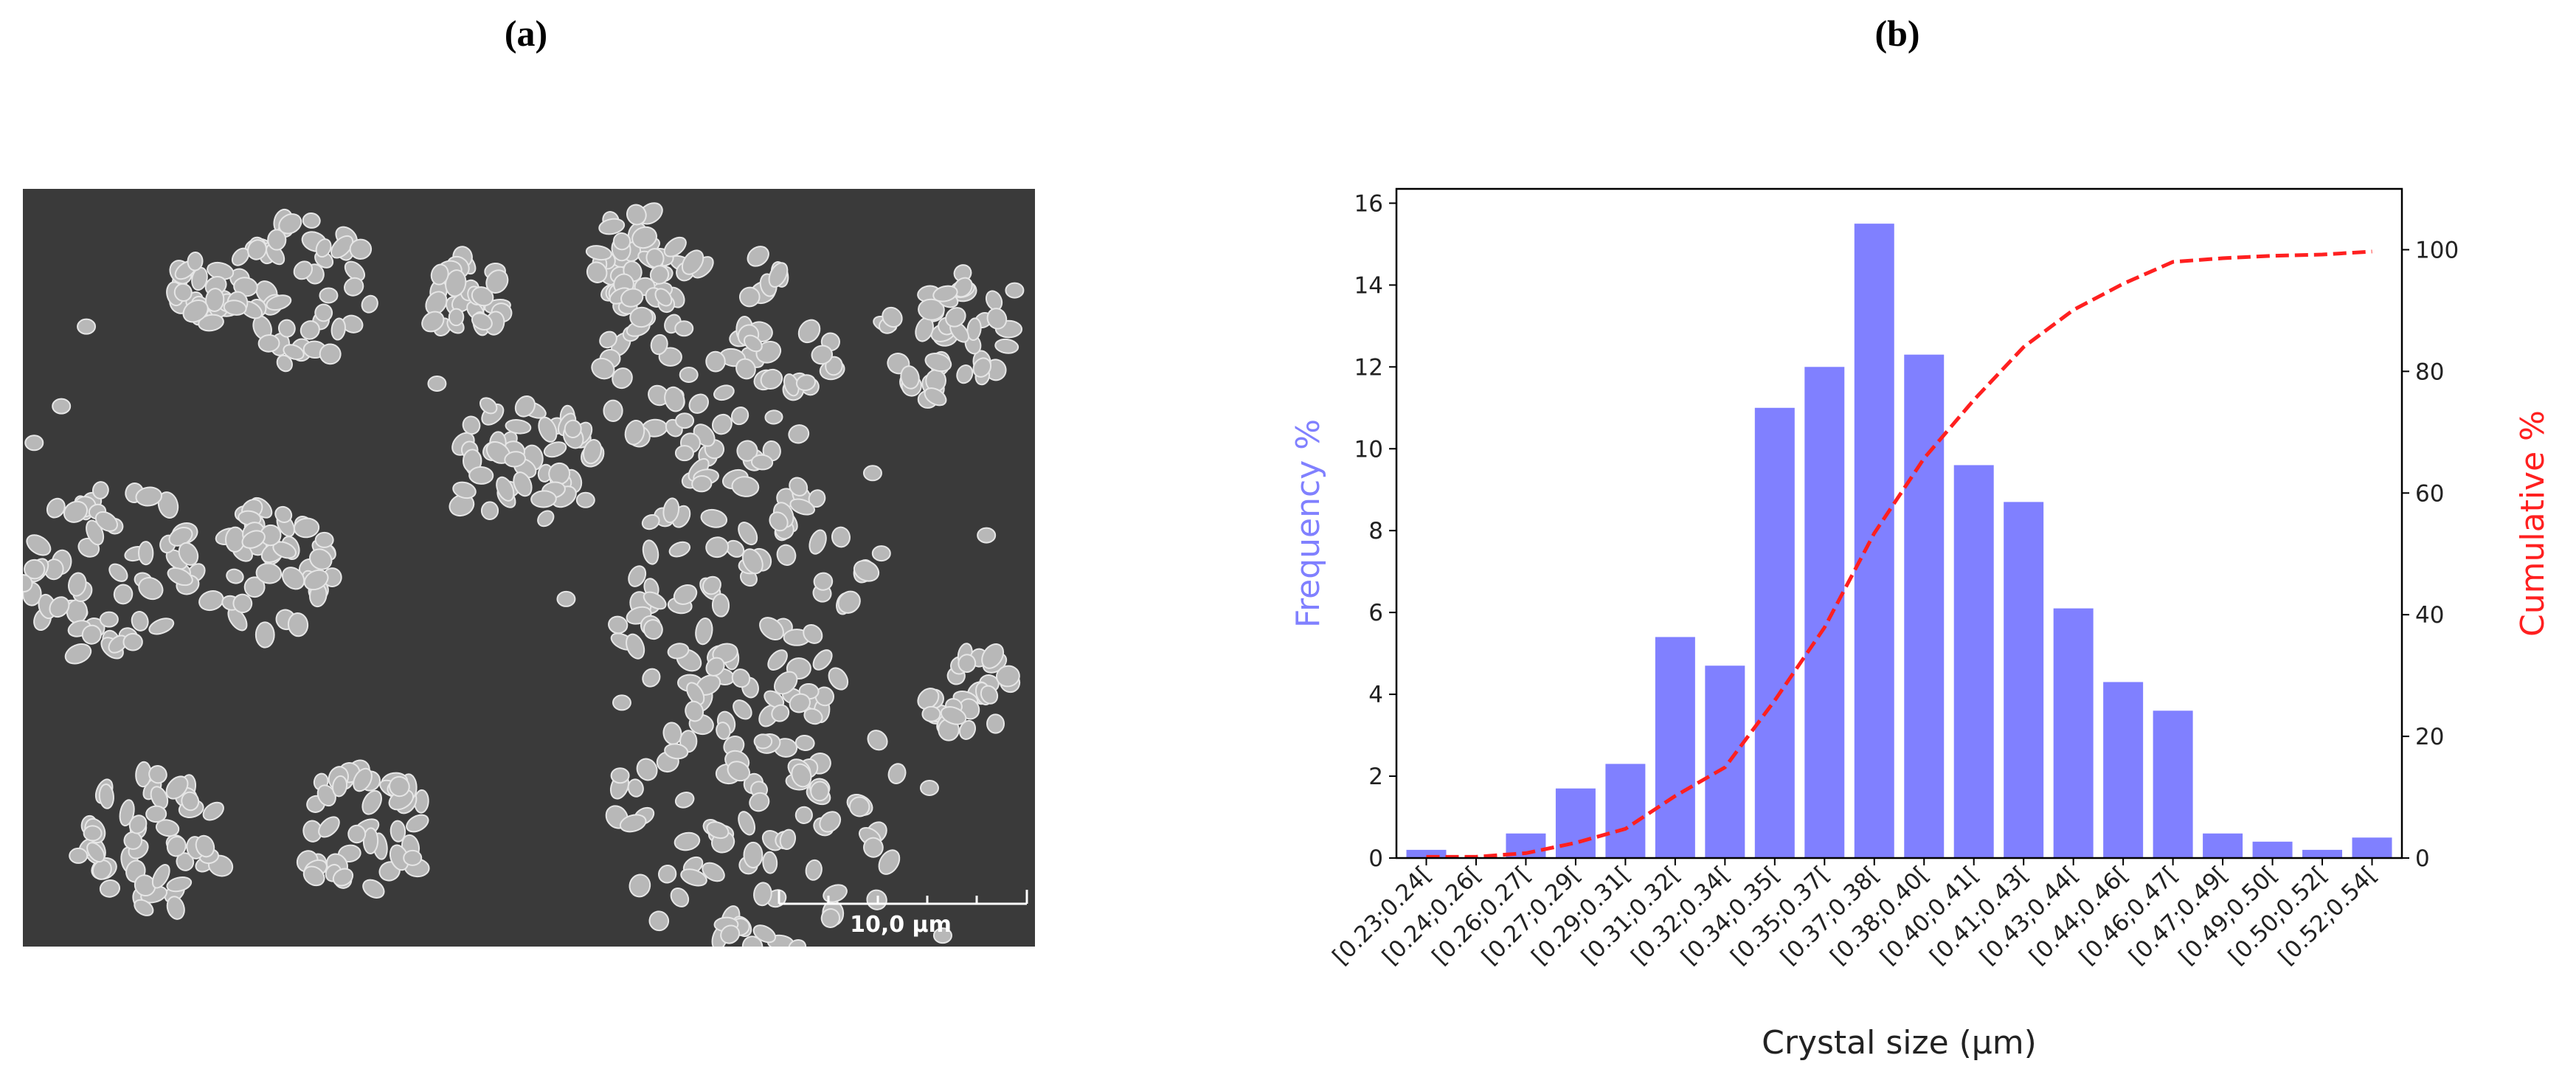 Image resolution: width=2576 pixels, height=1086 pixels. What do you see at coordinates (1376, 531) in the screenshot?
I see `y-tick-label: 8` at bounding box center [1376, 531].